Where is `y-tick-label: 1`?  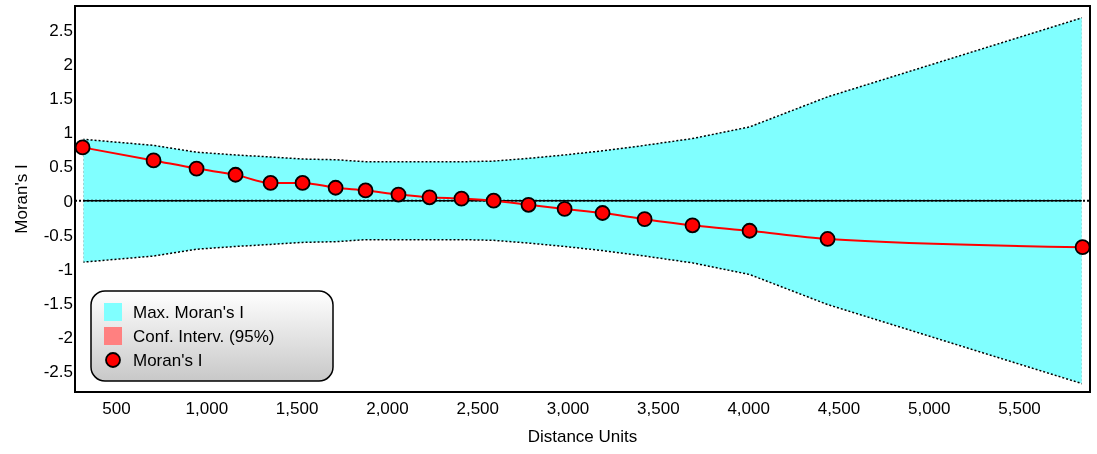 y-tick-label: 1 is located at coordinates (68, 133).